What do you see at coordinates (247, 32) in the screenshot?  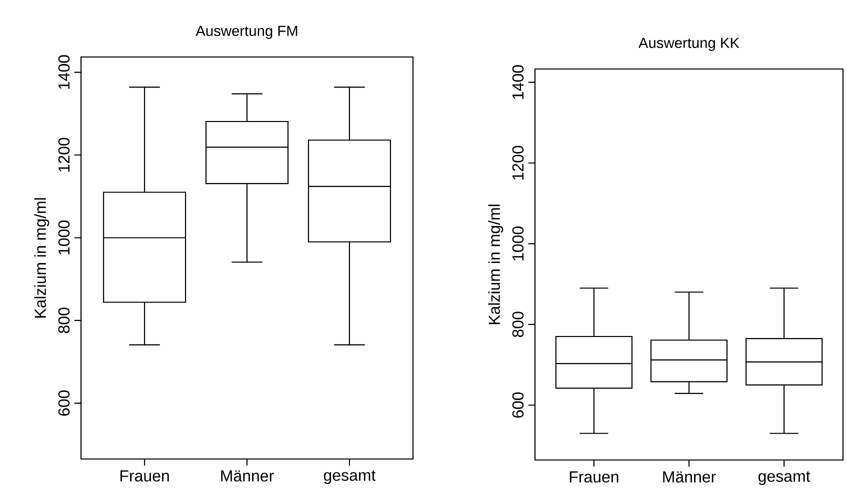 I see `chart-title: Auswertung FM` at bounding box center [247, 32].